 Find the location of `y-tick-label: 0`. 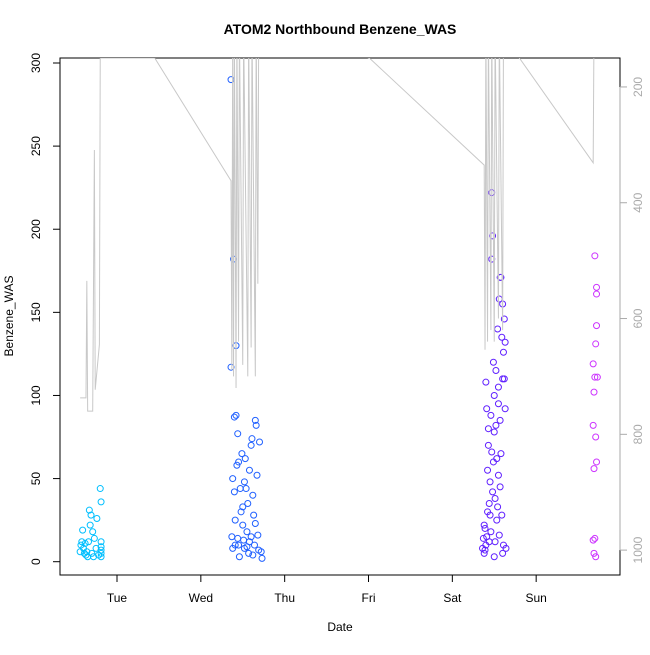

y-tick-label: 0 is located at coordinates (36, 561).